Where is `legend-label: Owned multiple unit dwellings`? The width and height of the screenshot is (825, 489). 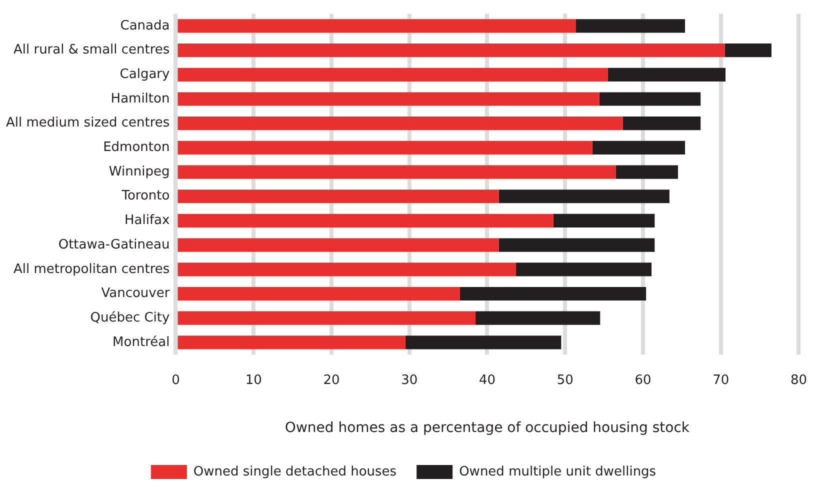 legend-label: Owned multiple unit dwellings is located at coordinates (557, 472).